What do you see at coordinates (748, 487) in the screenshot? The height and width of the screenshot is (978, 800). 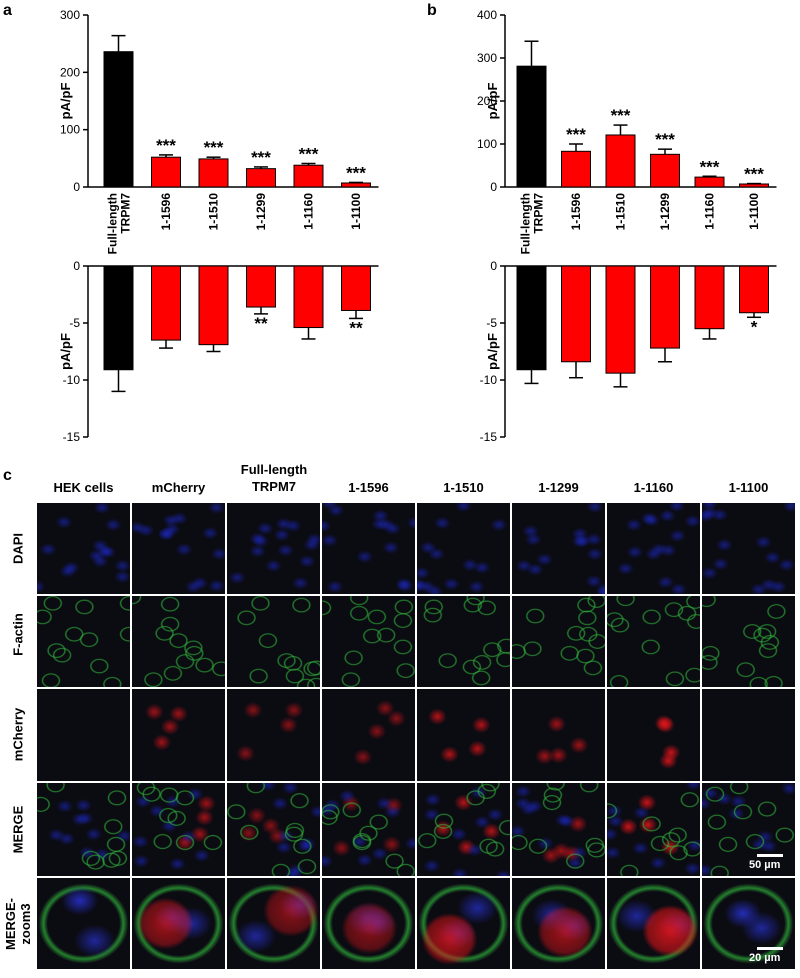 I see `column-header: 1-1100` at bounding box center [748, 487].